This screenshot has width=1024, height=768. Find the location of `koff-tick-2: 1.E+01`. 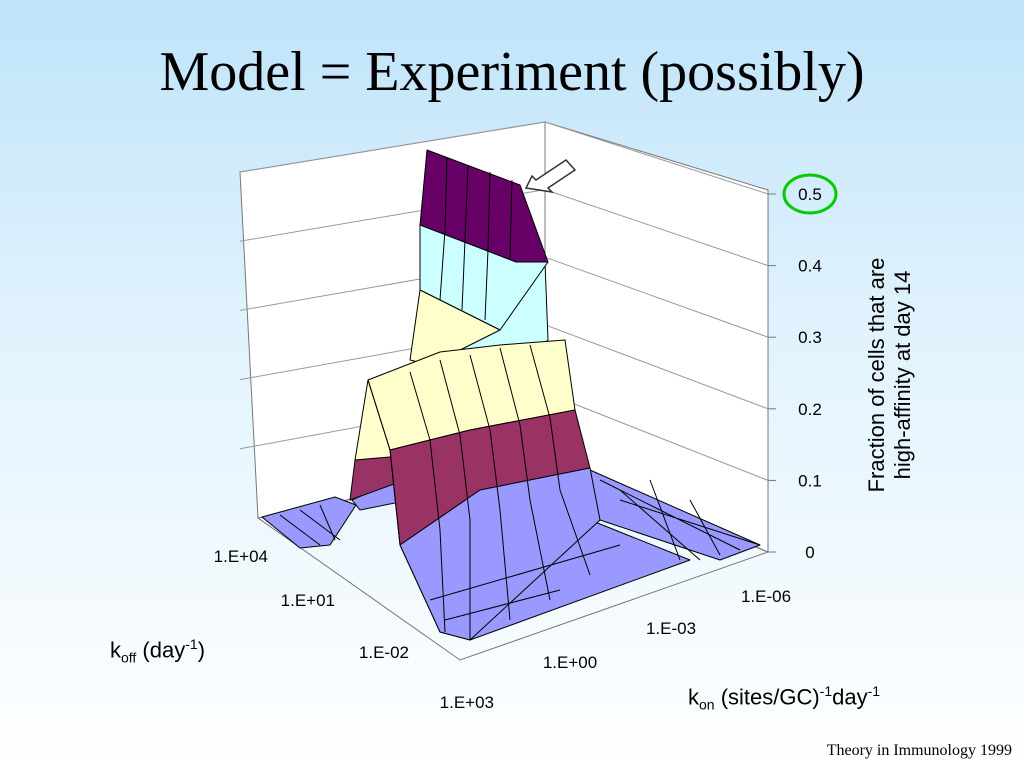

koff-tick-2: 1.E+01 is located at coordinates (308, 600).